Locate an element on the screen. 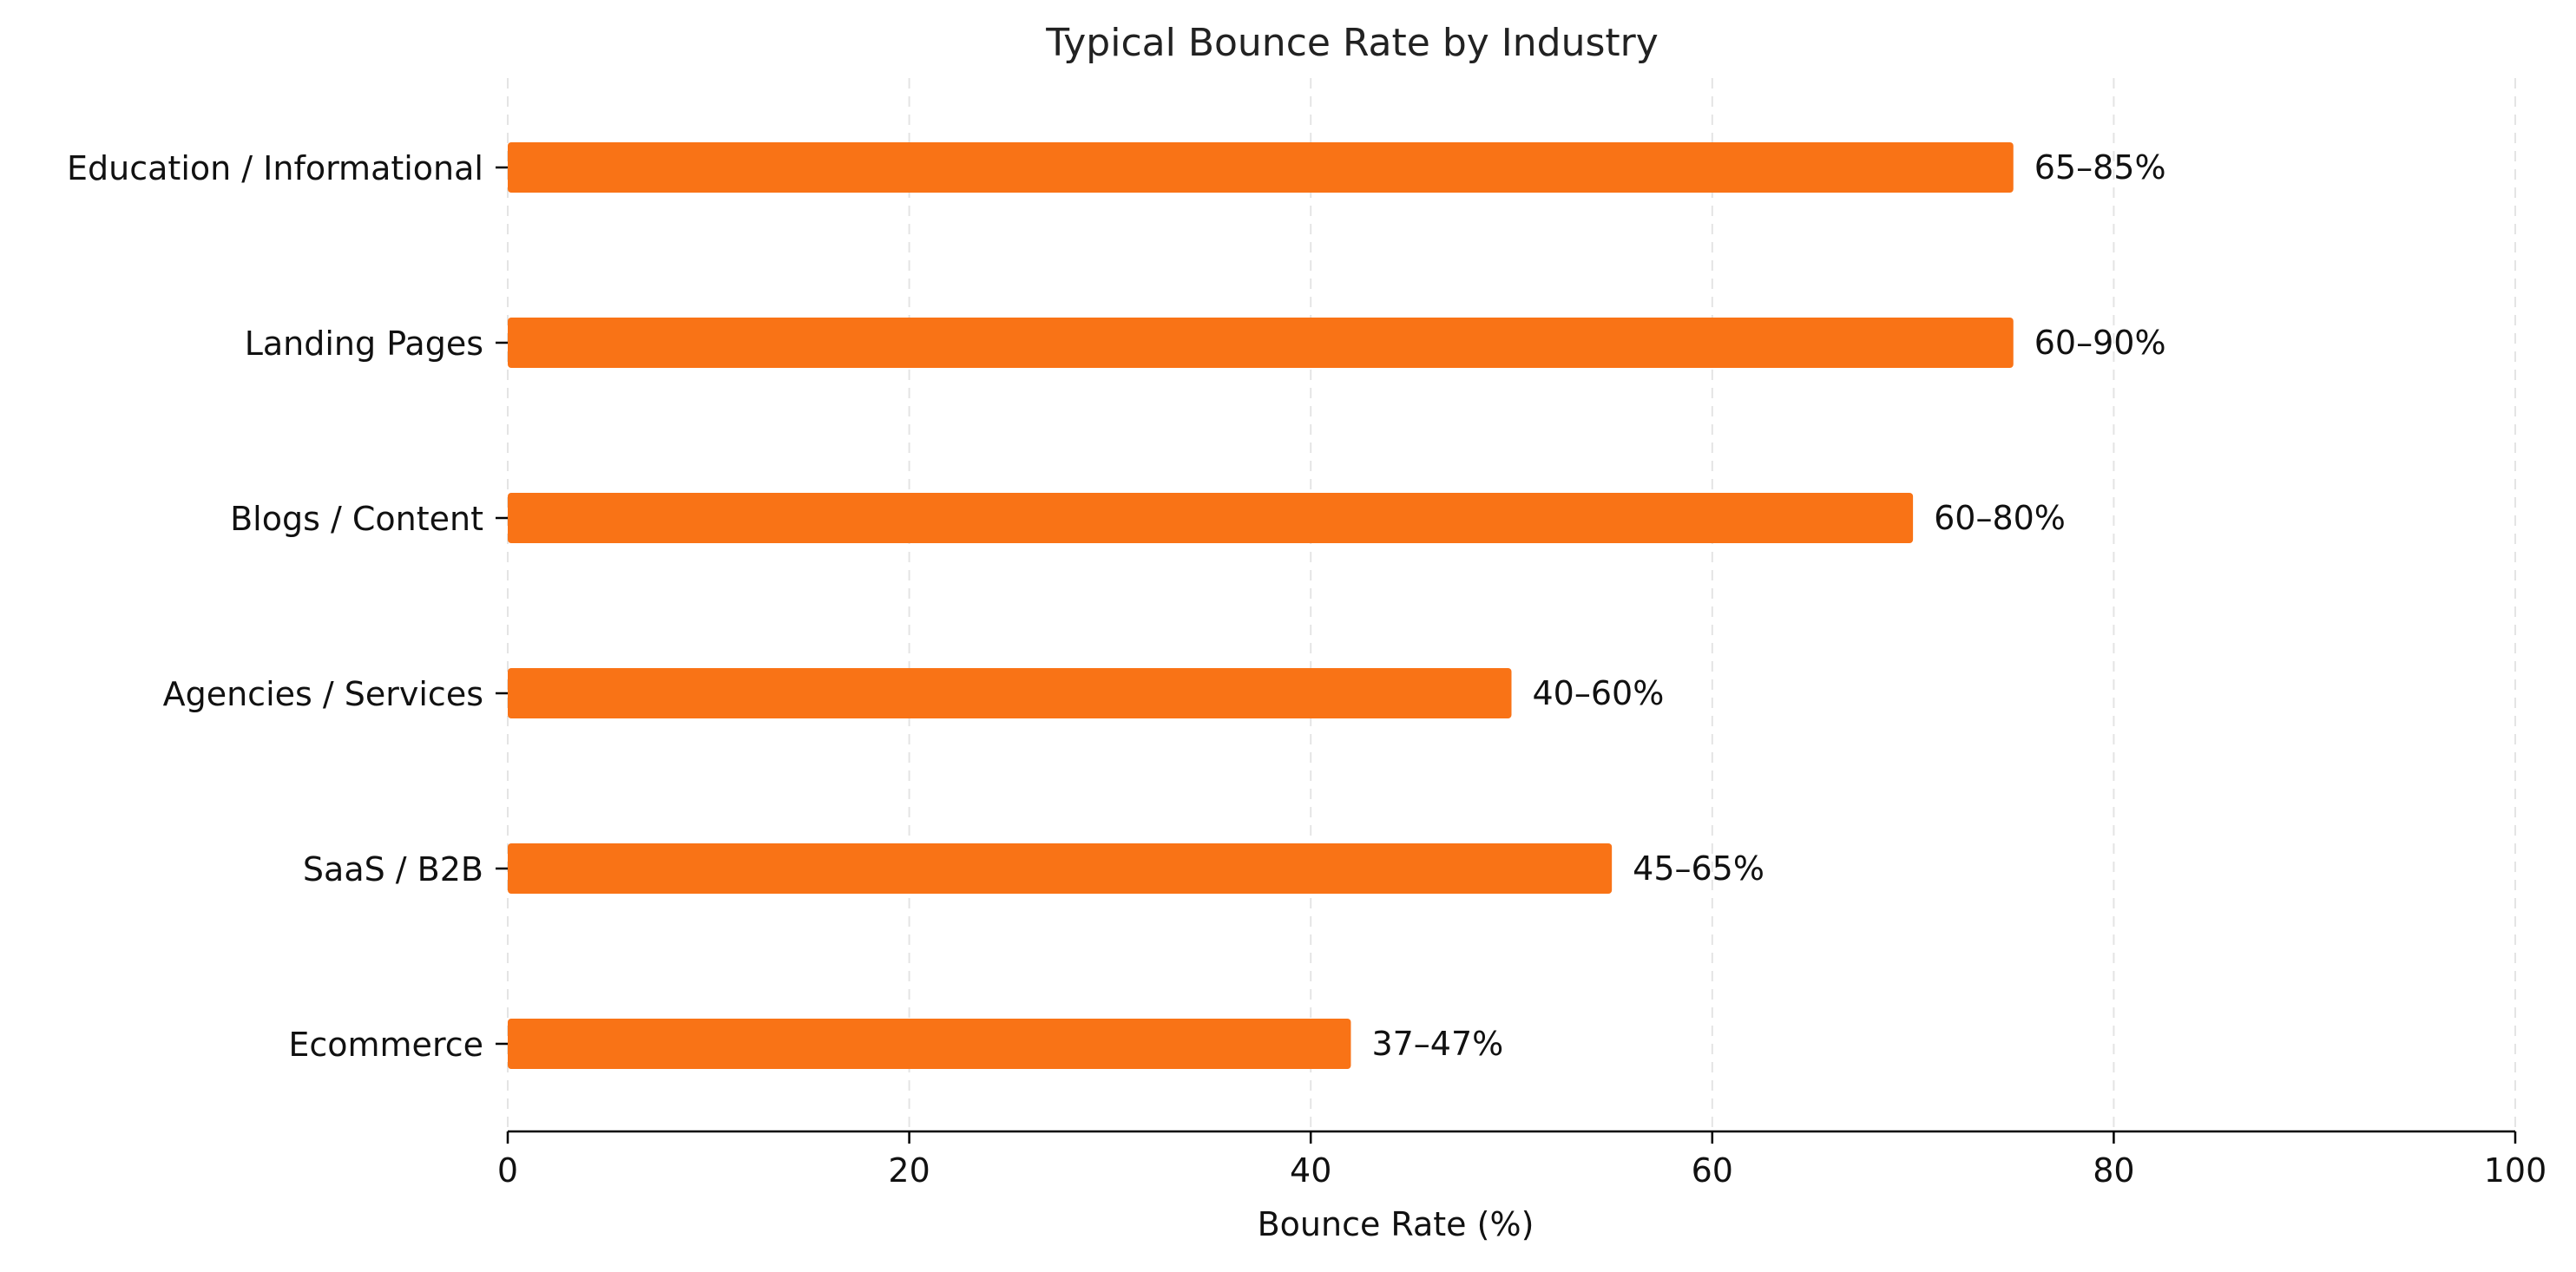  x-tick-label-5: 100 is located at coordinates (2515, 1170).